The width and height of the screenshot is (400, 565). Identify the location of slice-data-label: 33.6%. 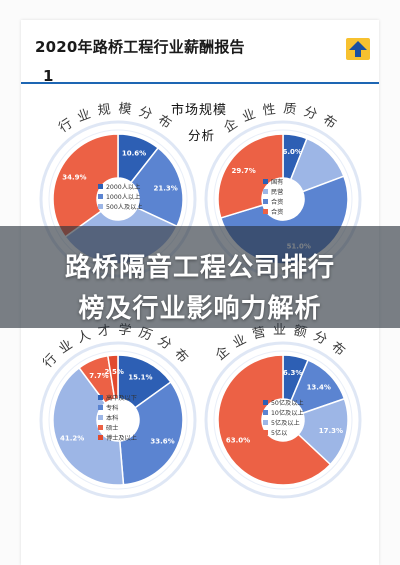
(162, 441).